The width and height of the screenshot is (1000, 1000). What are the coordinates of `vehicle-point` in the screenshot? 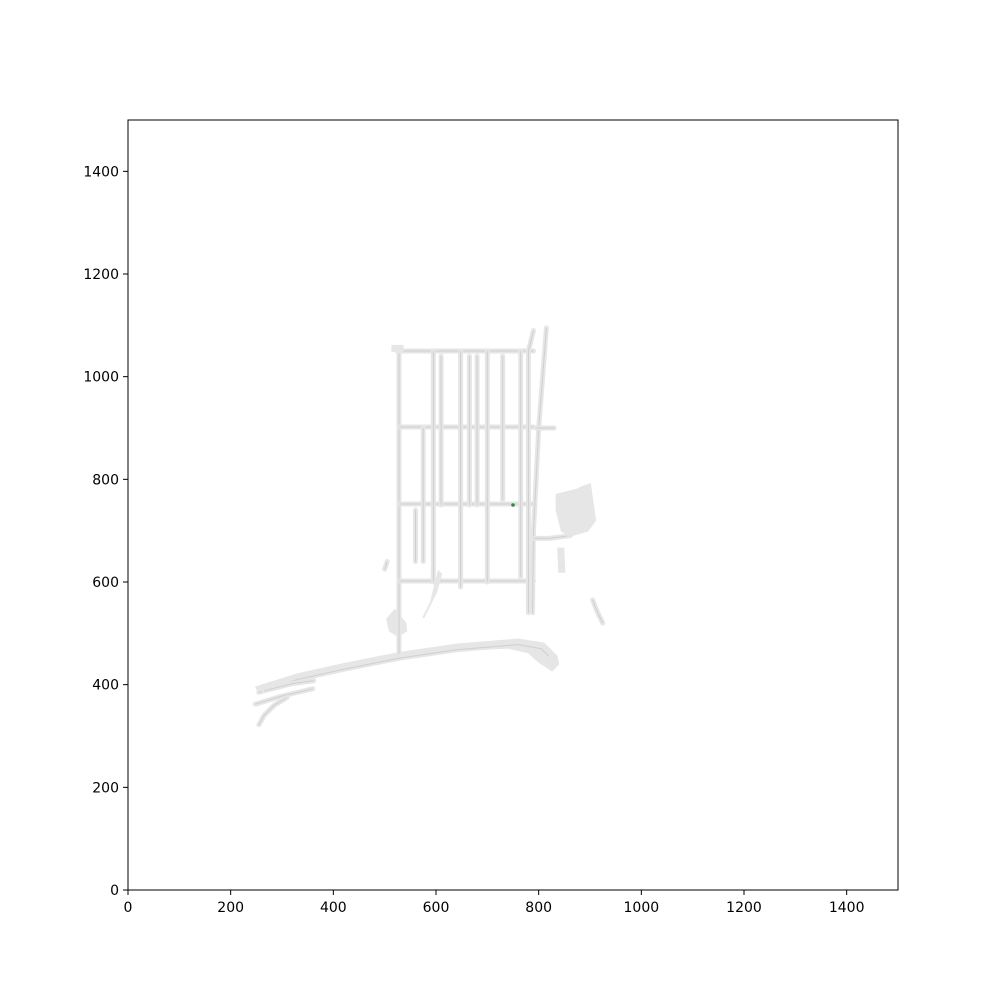 It's located at (513, 505).